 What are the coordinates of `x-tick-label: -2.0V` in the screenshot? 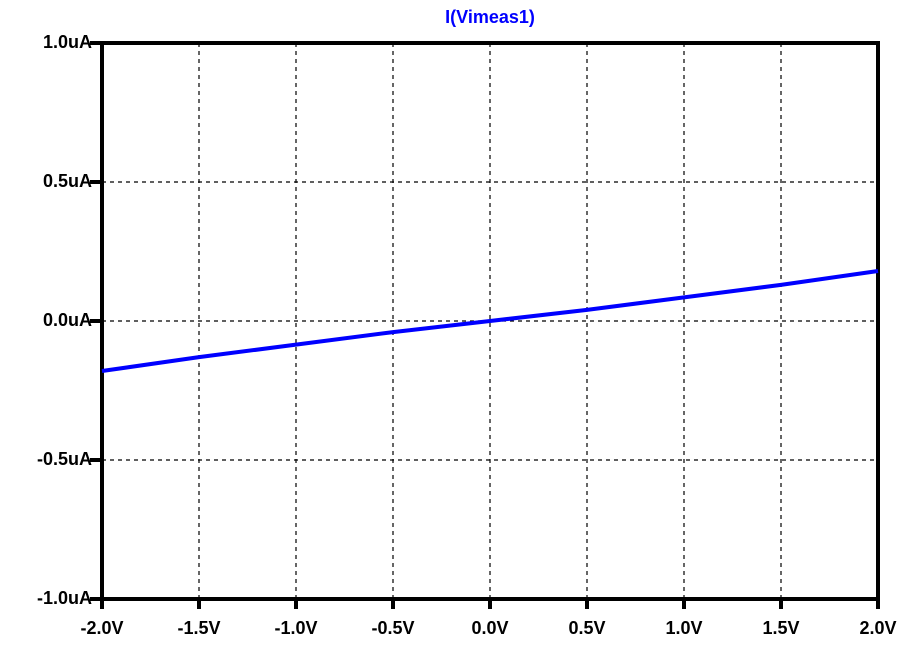 It's located at (101, 628).